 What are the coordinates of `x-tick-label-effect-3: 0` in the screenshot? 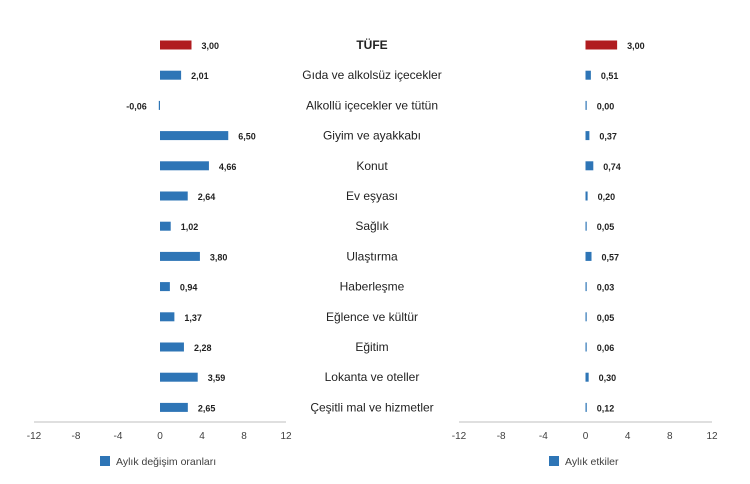 It's located at (586, 436).